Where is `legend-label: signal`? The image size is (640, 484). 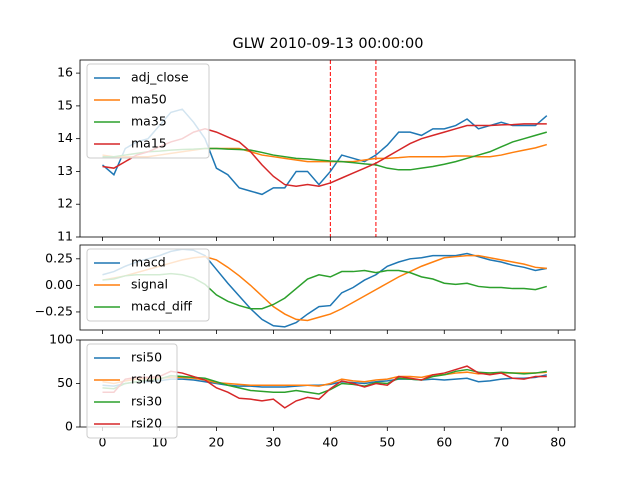
legend-label: signal is located at coordinates (149, 284).